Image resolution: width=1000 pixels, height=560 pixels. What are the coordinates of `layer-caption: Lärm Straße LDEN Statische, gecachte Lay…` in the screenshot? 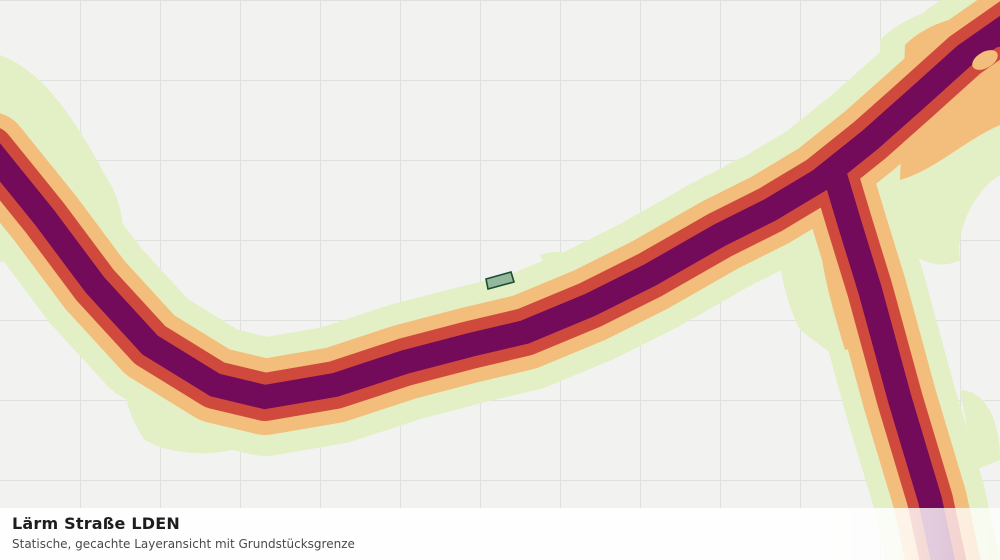 It's located at (500, 534).